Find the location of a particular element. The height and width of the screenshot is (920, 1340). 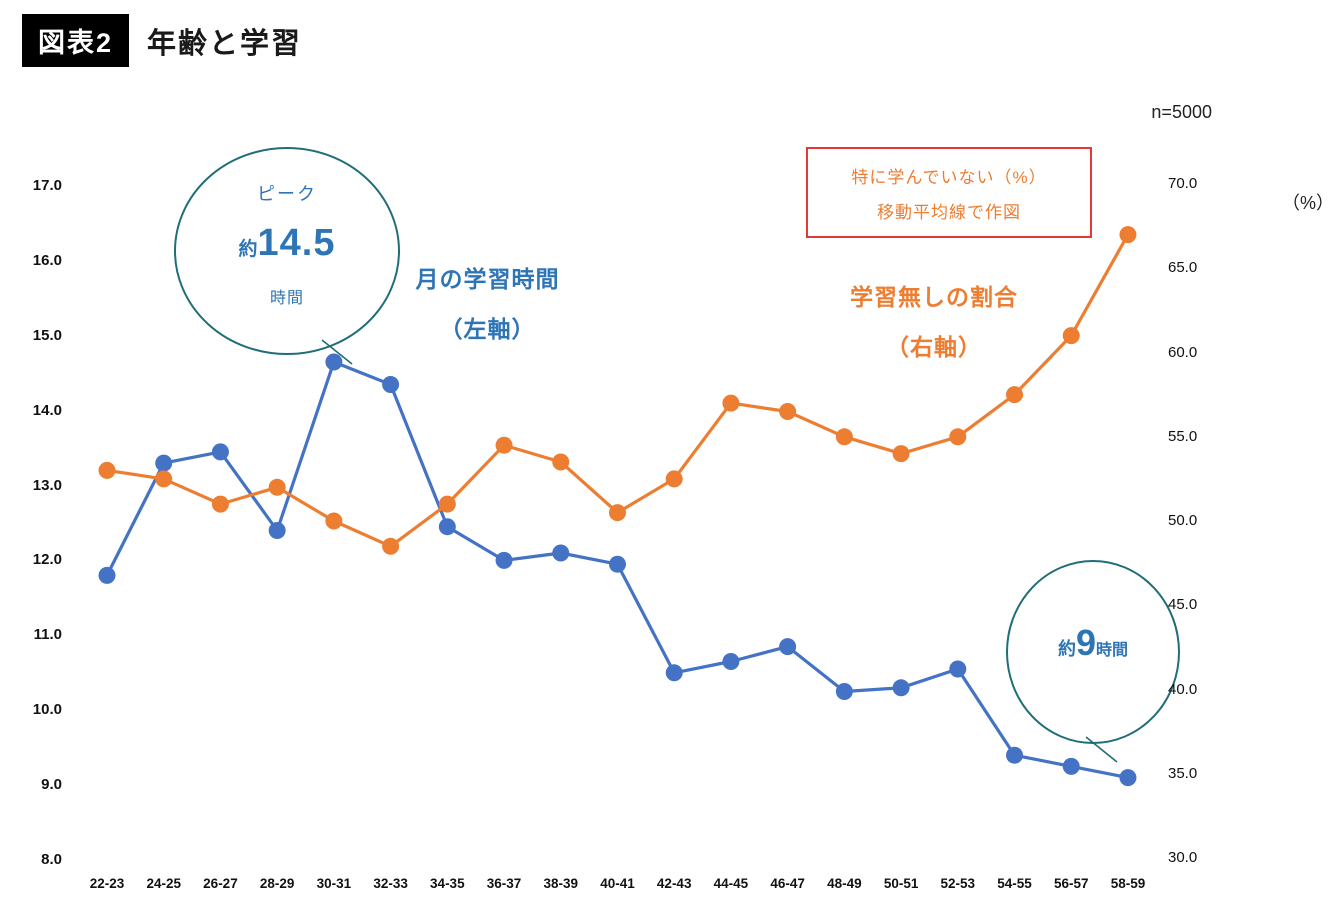

right-axis-labels: 70.0 65.0 60.0 55.0 50.0 45.0 40.0 35.0 30.0 is located at coordinates (1194, 460).